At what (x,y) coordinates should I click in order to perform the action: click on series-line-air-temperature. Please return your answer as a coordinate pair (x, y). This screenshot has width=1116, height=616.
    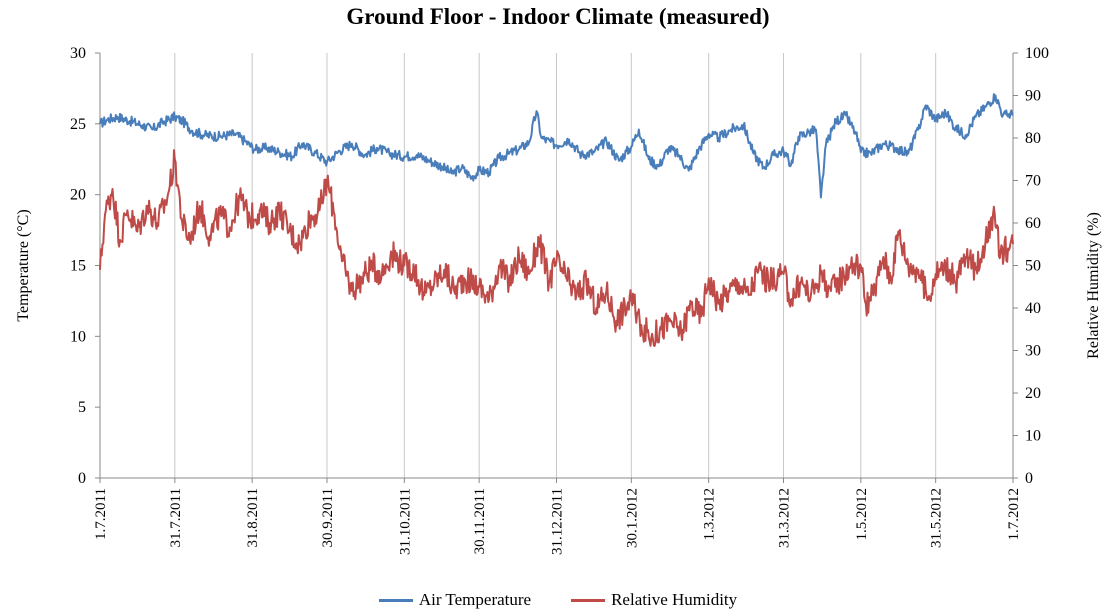
    Looking at the image, I should click on (556, 146).